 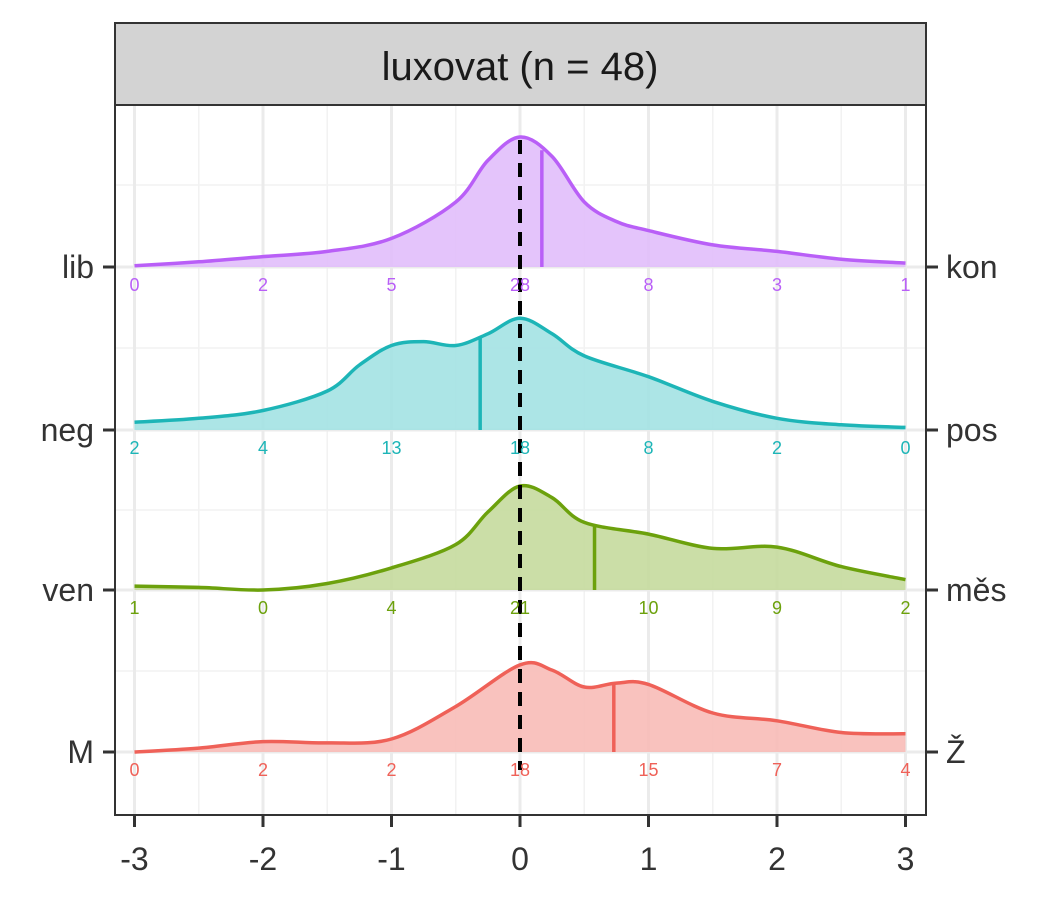 I want to click on ridge-area-lib, so click(x=520, y=201).